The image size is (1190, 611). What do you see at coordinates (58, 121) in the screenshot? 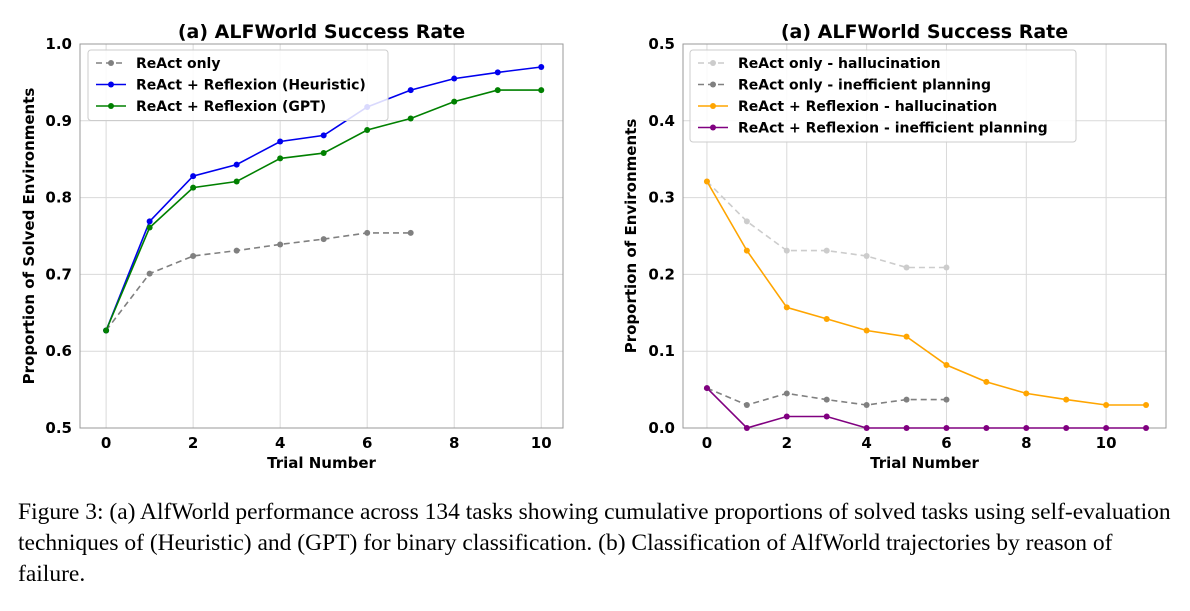
I see `y-tick-label: 0.9` at bounding box center [58, 121].